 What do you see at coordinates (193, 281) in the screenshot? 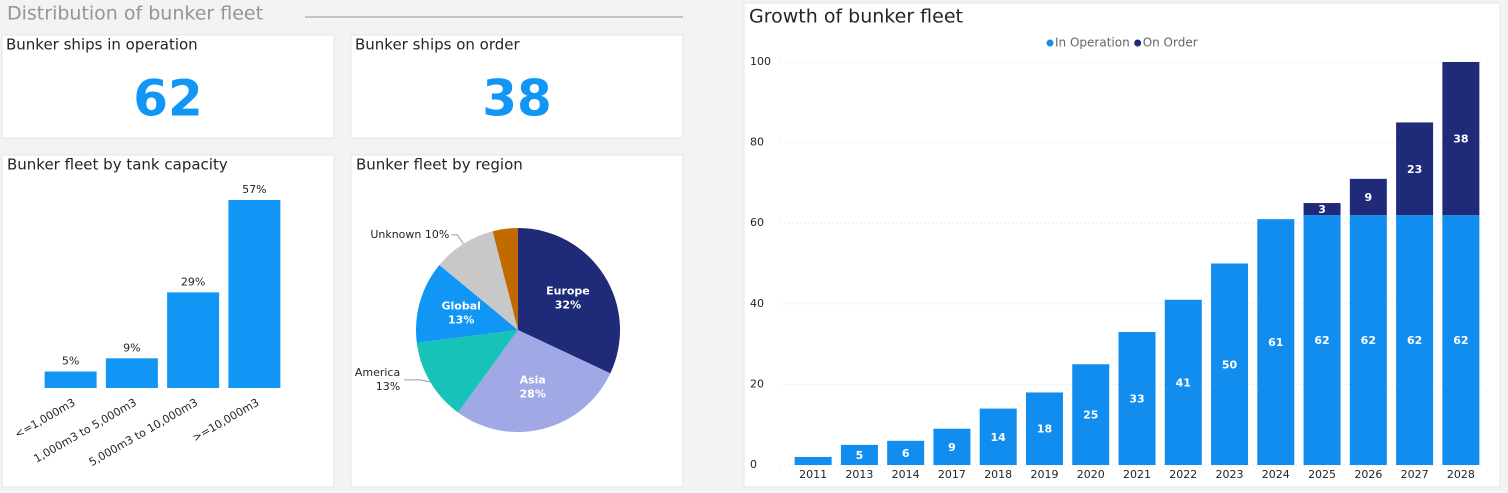
I see `data-label: 29%` at bounding box center [193, 281].